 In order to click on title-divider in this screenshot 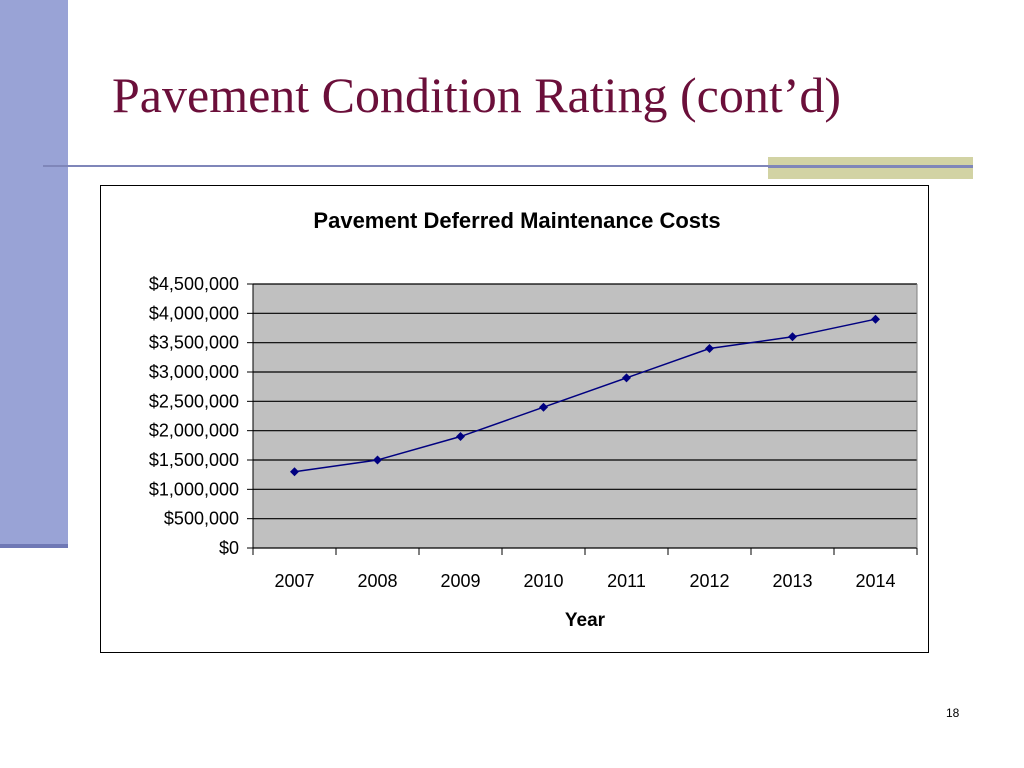, I will do `click(508, 166)`.